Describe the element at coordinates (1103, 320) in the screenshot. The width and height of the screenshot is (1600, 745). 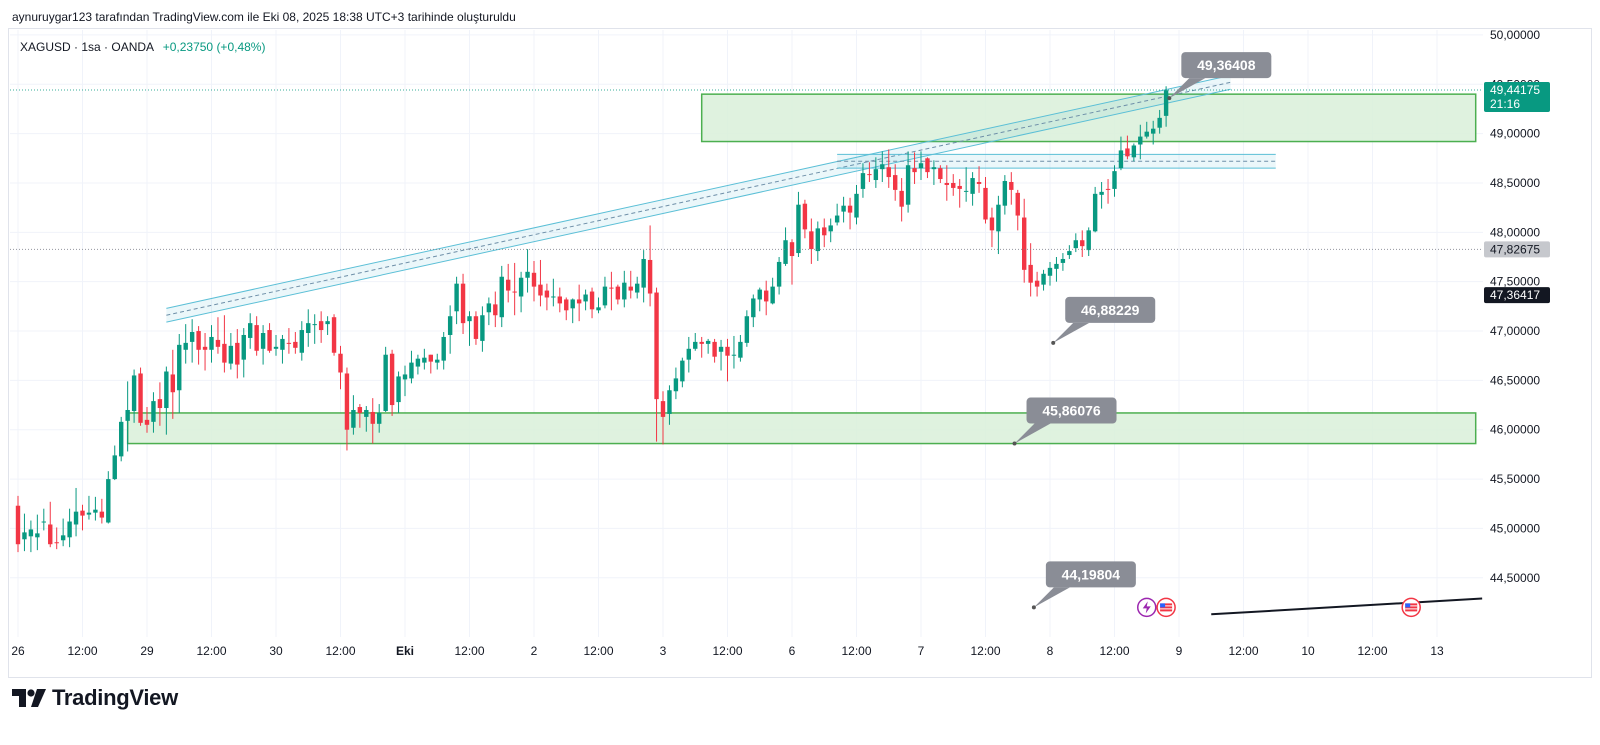
I see `price-callout: 46,88229` at that location.